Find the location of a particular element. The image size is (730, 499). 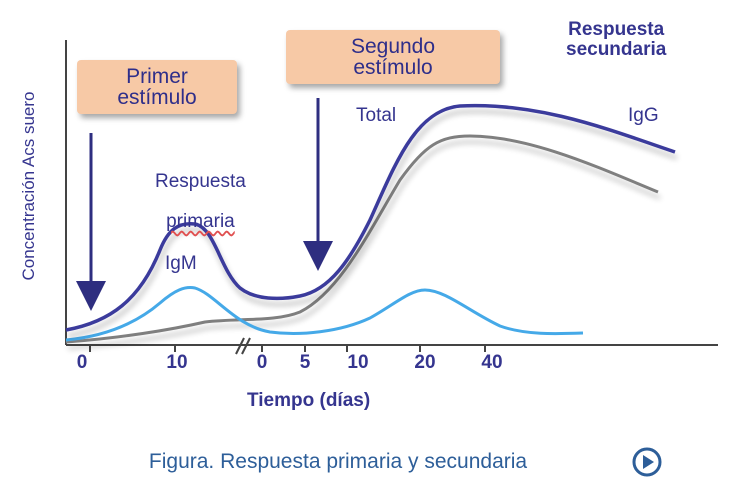

play-button is located at coordinates (647, 462).